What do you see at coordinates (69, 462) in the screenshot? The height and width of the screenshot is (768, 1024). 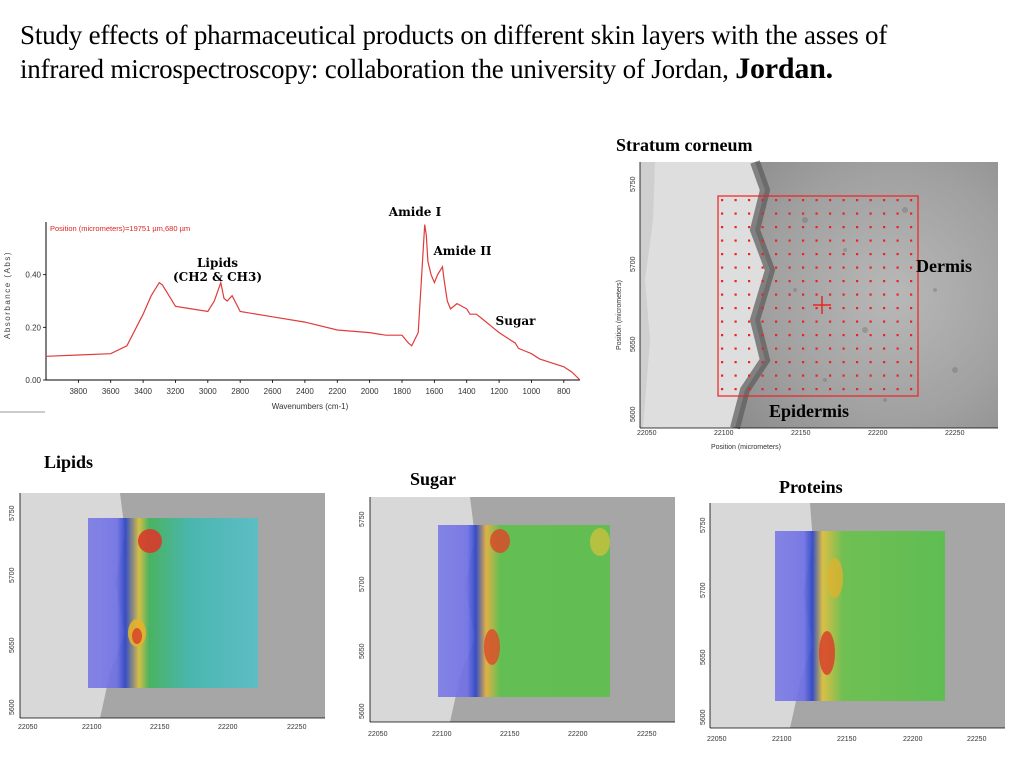 I see `label-lipids-map: Lipids` at bounding box center [69, 462].